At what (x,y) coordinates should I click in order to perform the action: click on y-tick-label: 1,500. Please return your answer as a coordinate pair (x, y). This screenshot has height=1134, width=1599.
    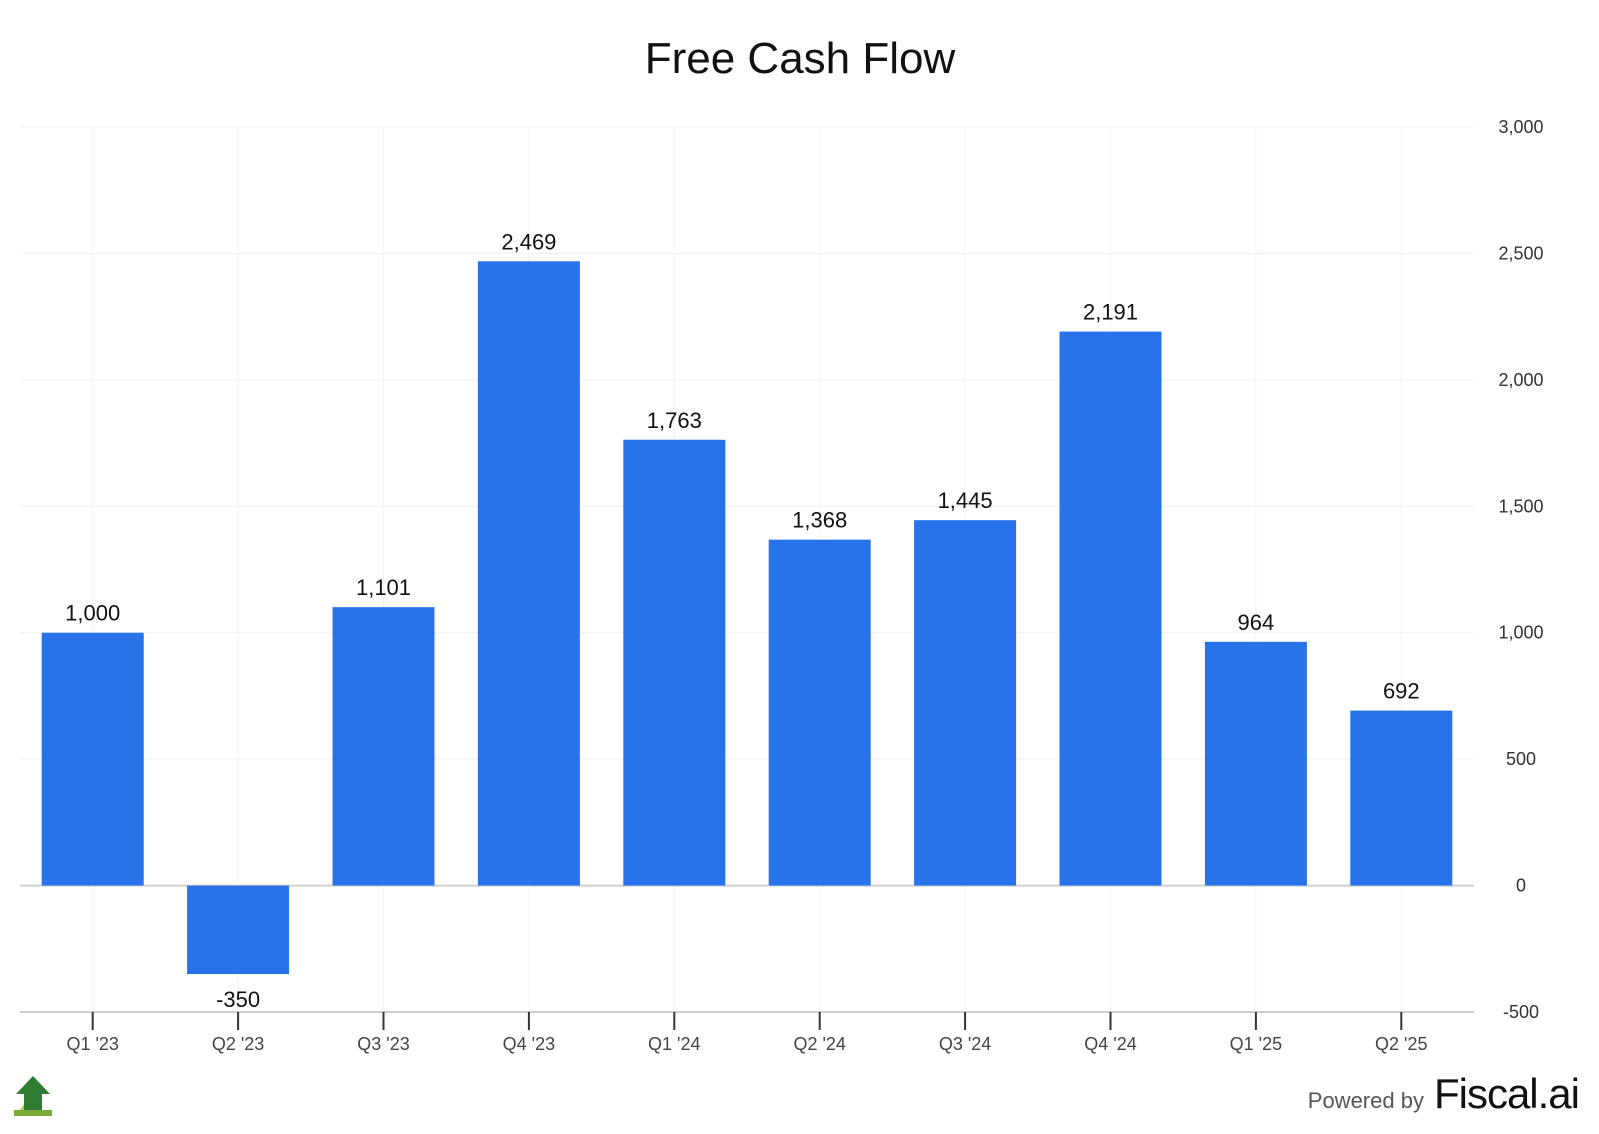
    Looking at the image, I should click on (1520, 506).